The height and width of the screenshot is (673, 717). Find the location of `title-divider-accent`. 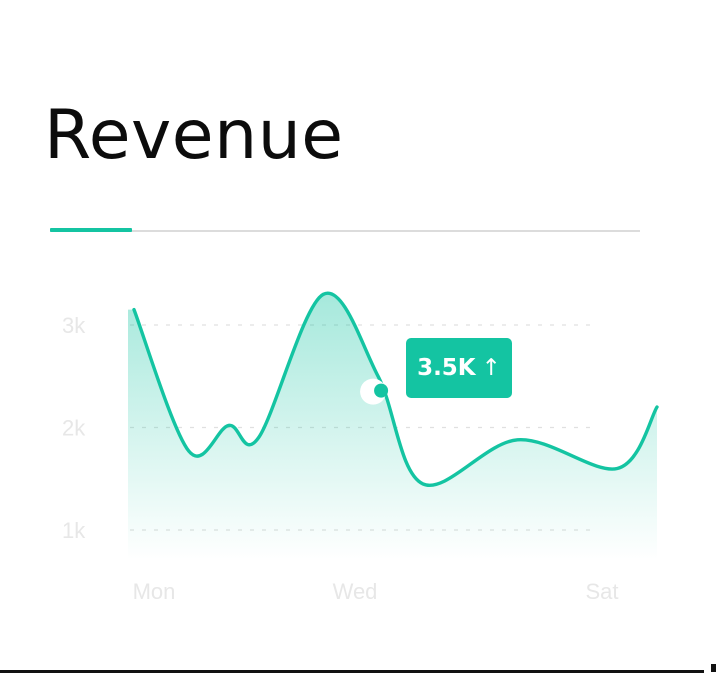

title-divider-accent is located at coordinates (91, 230).